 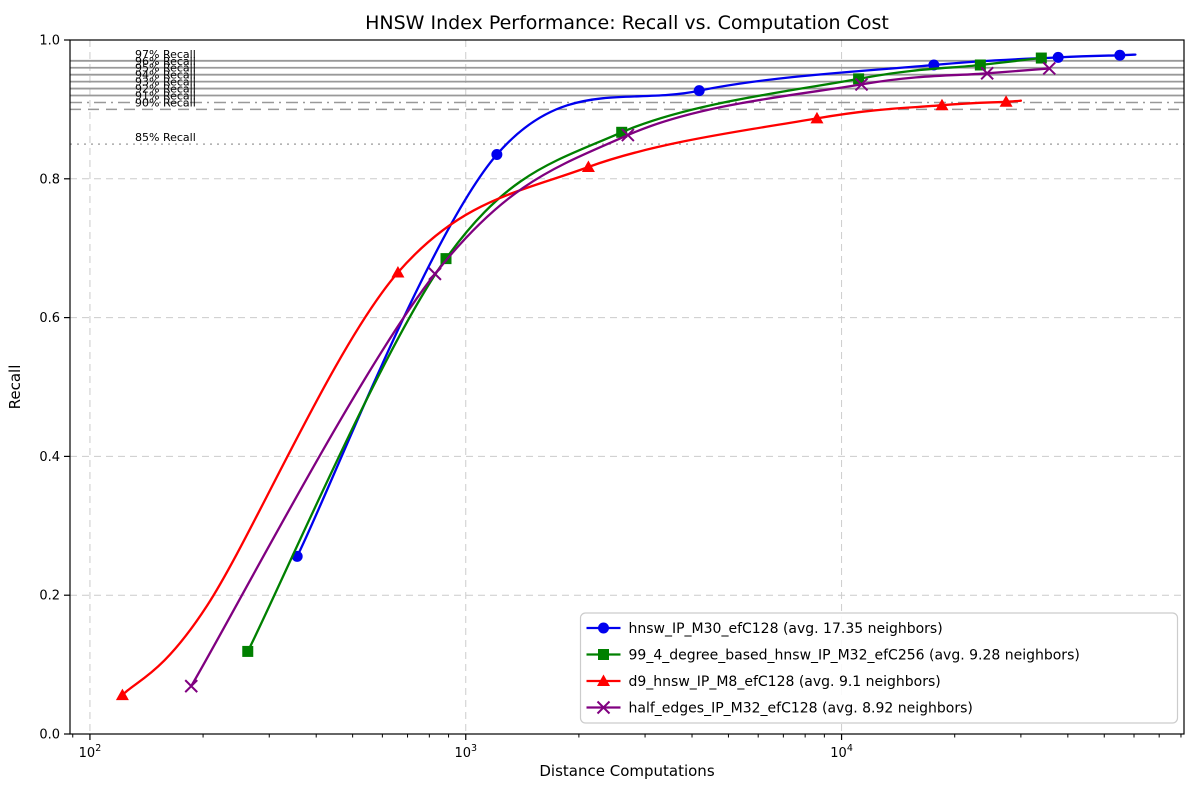 I want to click on x-tick-label: 10², so click(x=90, y=752).